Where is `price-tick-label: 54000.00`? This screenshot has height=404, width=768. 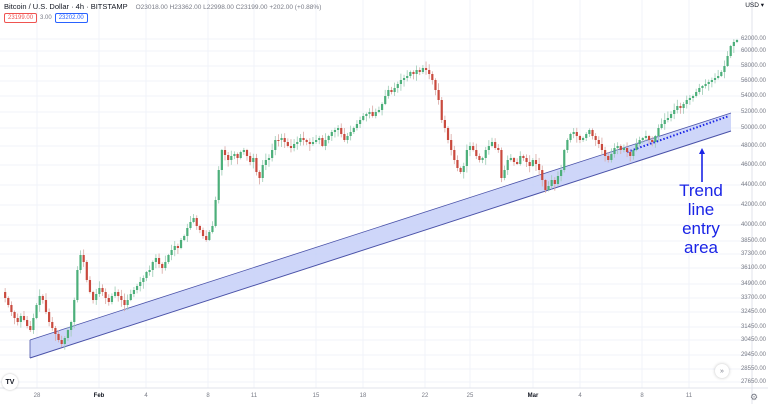 price-tick-label: 54000.00 is located at coordinates (753, 96).